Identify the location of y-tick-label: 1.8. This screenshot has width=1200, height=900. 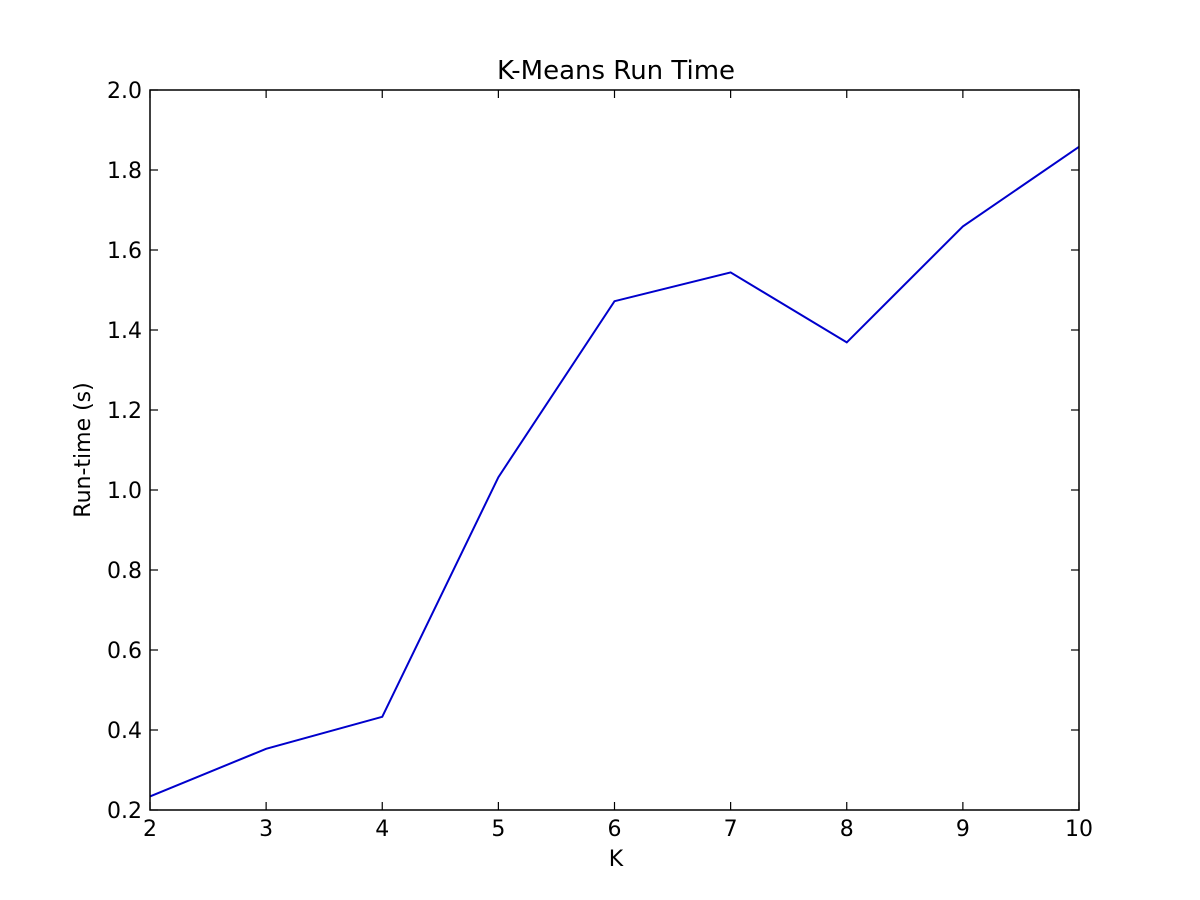
(124, 171).